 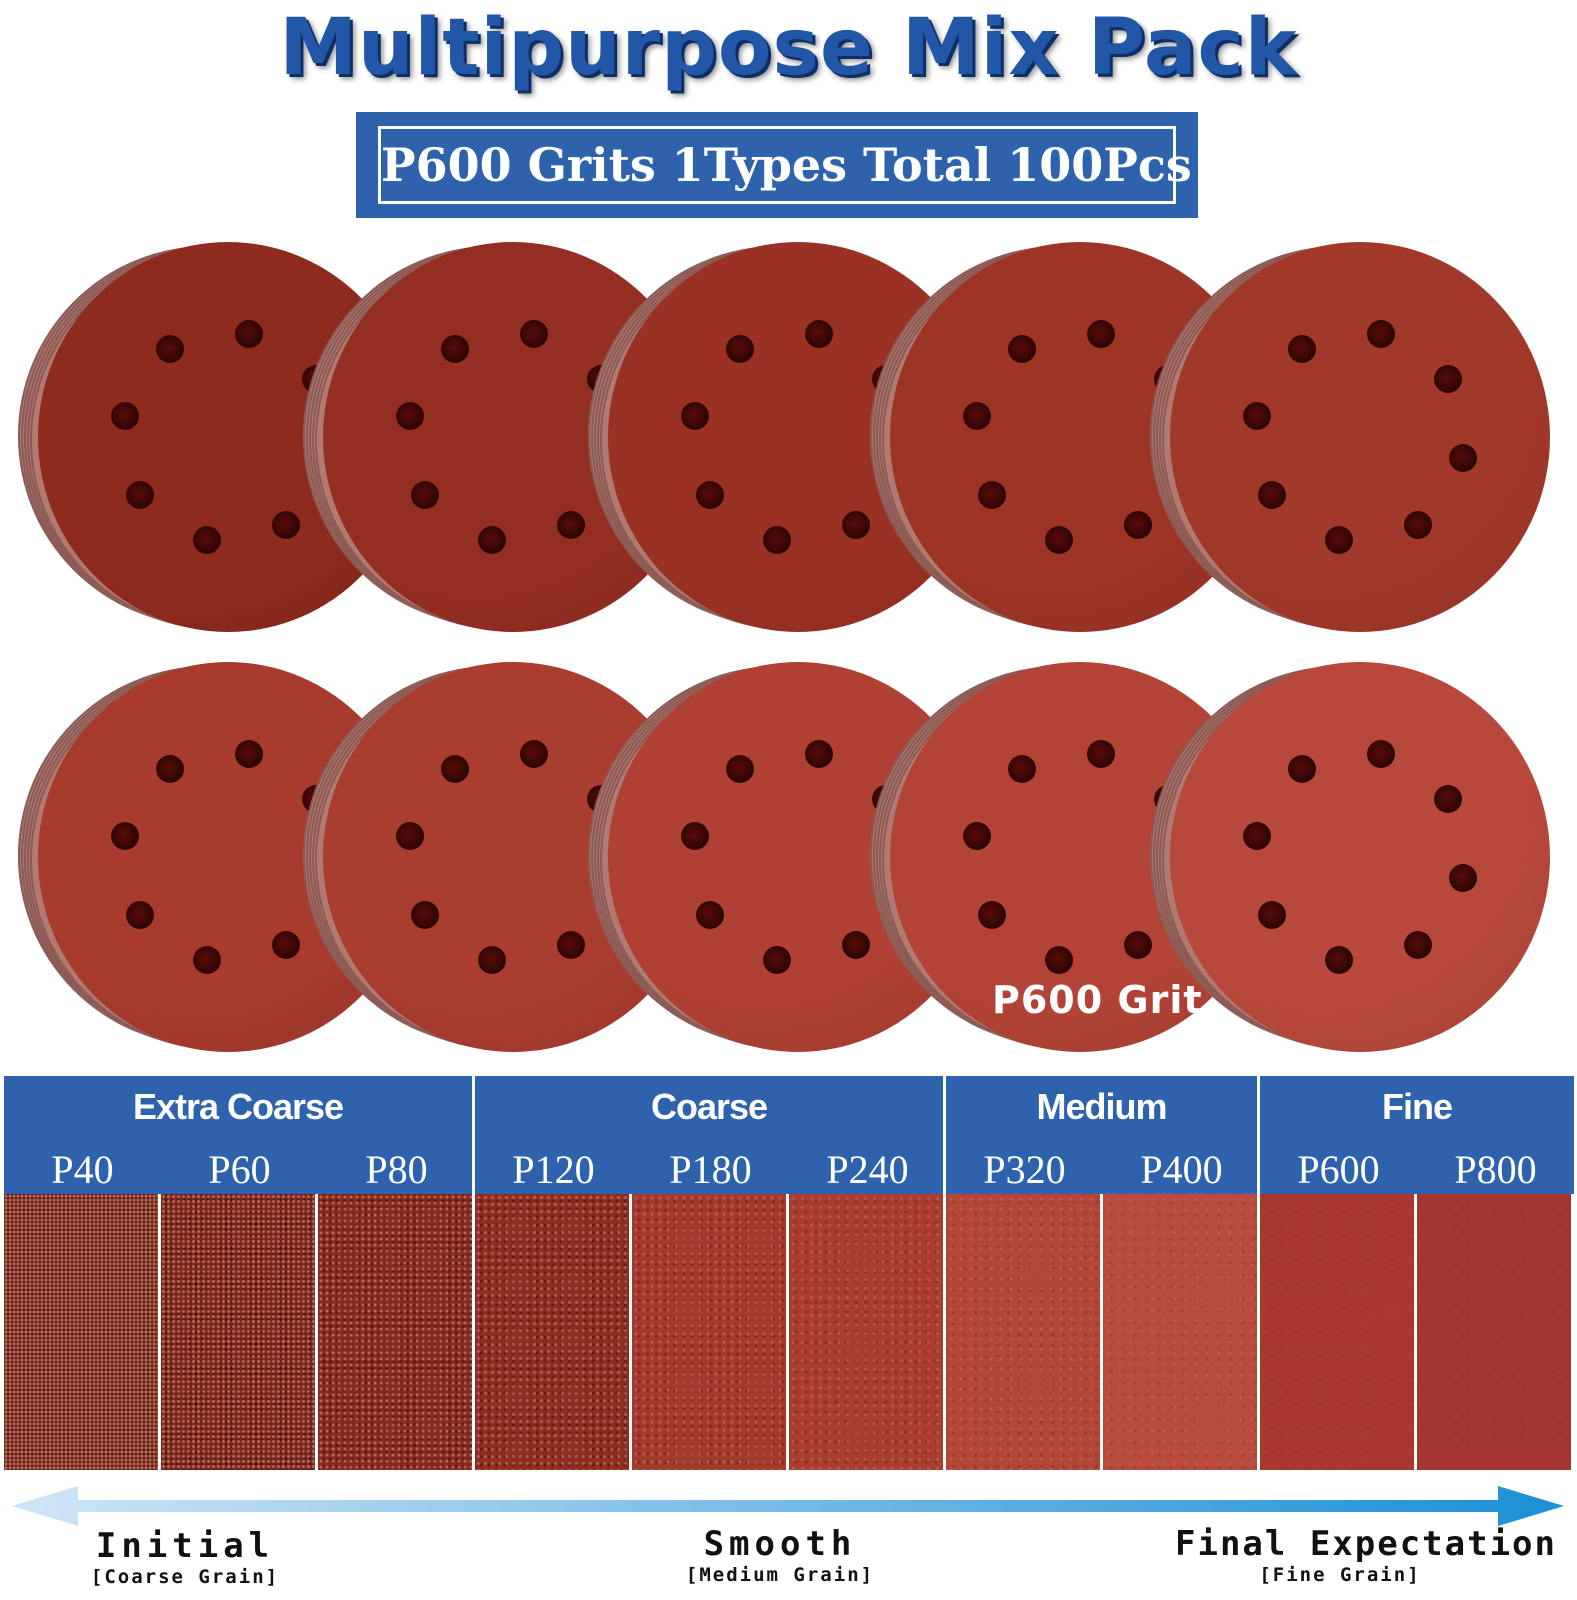 I want to click on category-medium: Medium P320 P400, so click(x=1103, y=1135).